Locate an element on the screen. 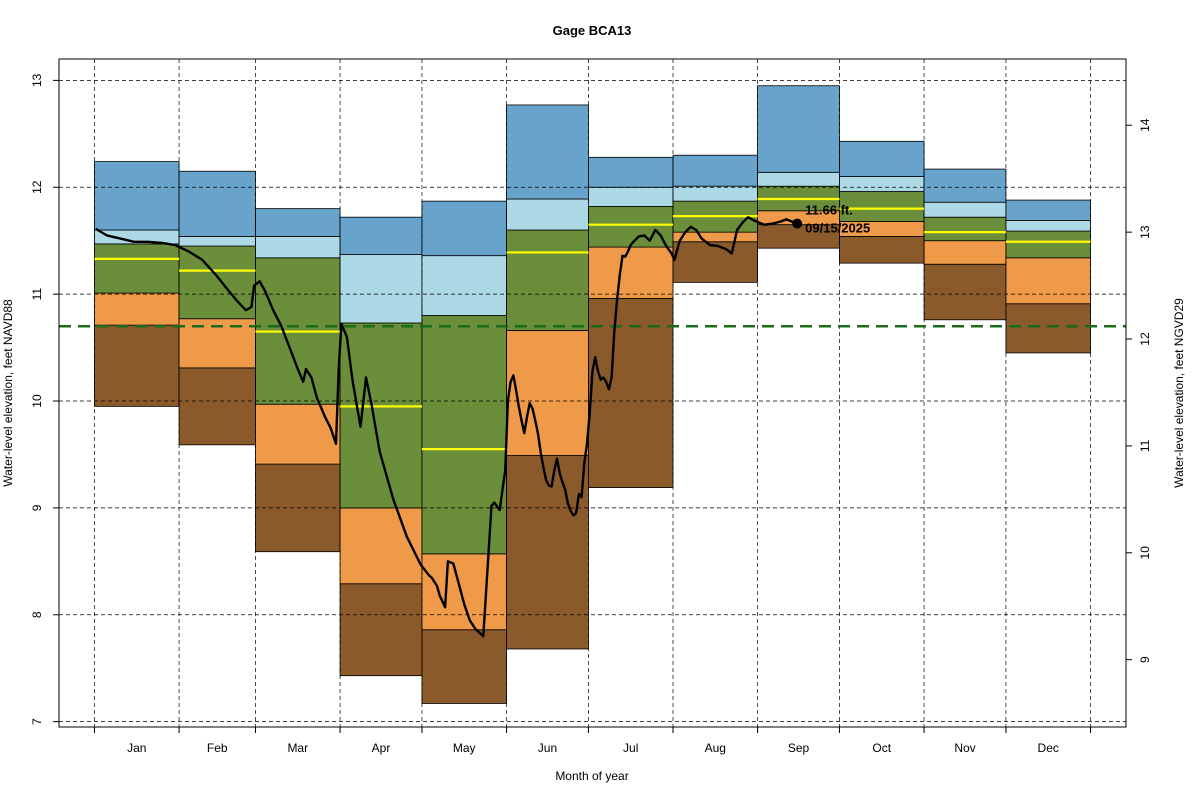  left-axis-tick-label: 7 is located at coordinates (37, 721).